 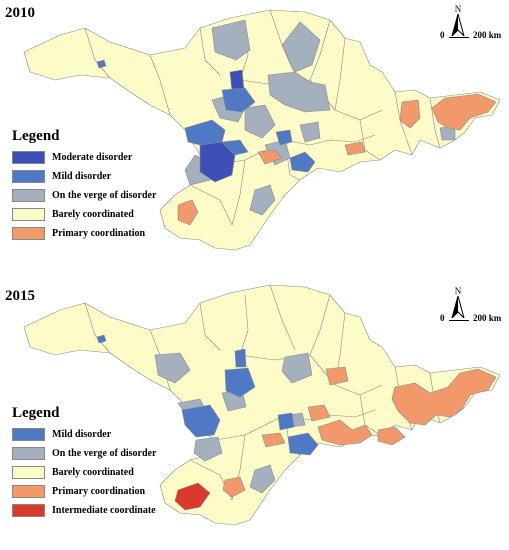 I want to click on legend-label: Moderate disorder, so click(x=92, y=157).